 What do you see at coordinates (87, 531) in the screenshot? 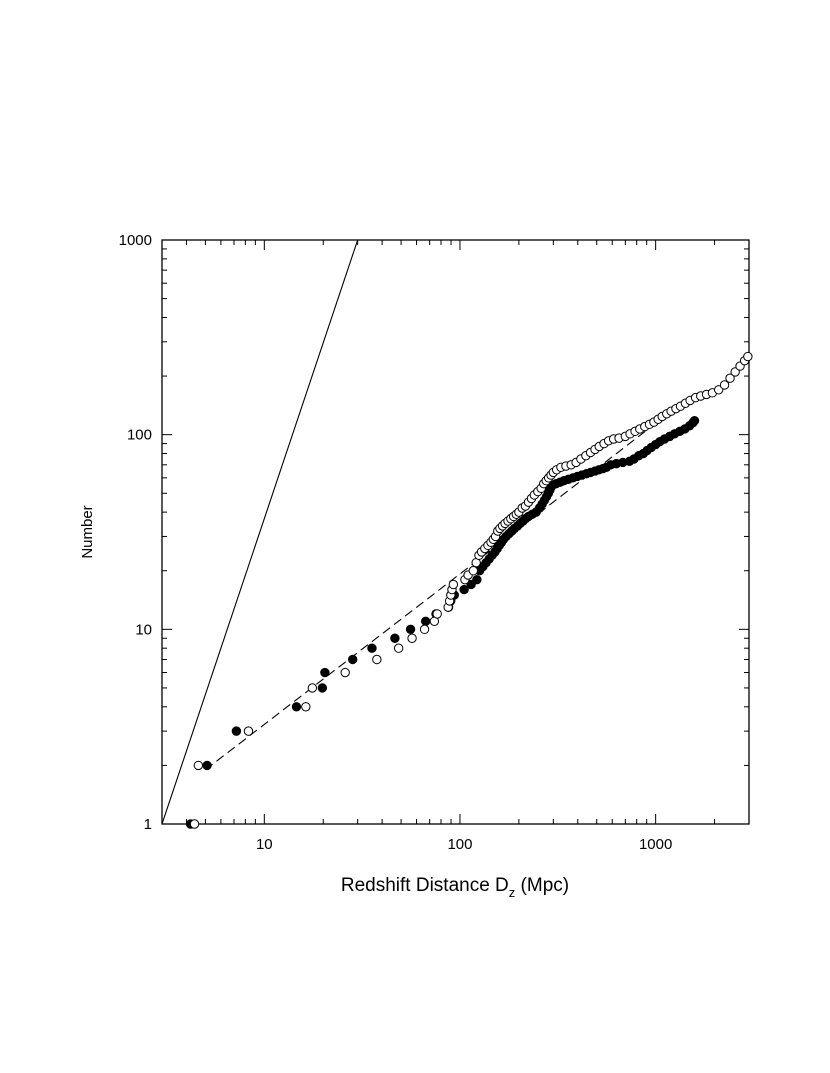
I see `y-axis-title: Number` at bounding box center [87, 531].